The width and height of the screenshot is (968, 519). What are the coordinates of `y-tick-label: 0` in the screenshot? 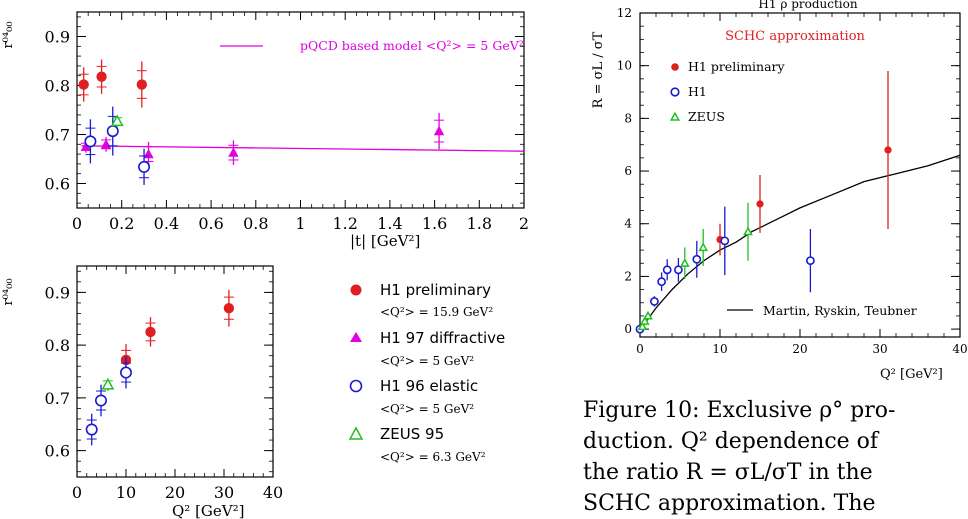 It's located at (628, 329).